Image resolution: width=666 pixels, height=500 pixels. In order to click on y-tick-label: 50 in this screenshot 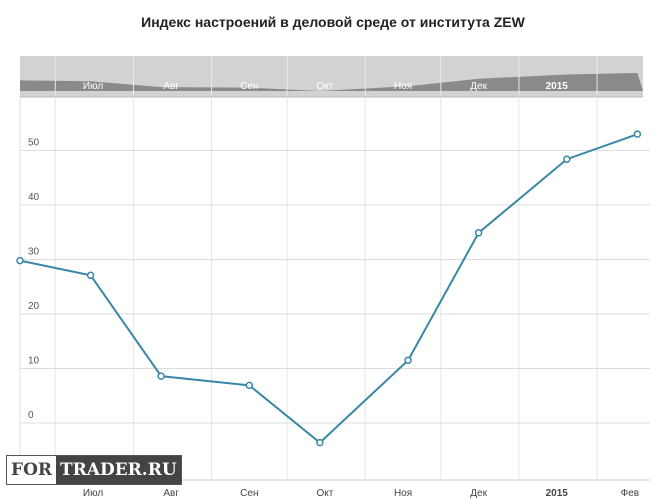, I will do `click(34, 143)`.